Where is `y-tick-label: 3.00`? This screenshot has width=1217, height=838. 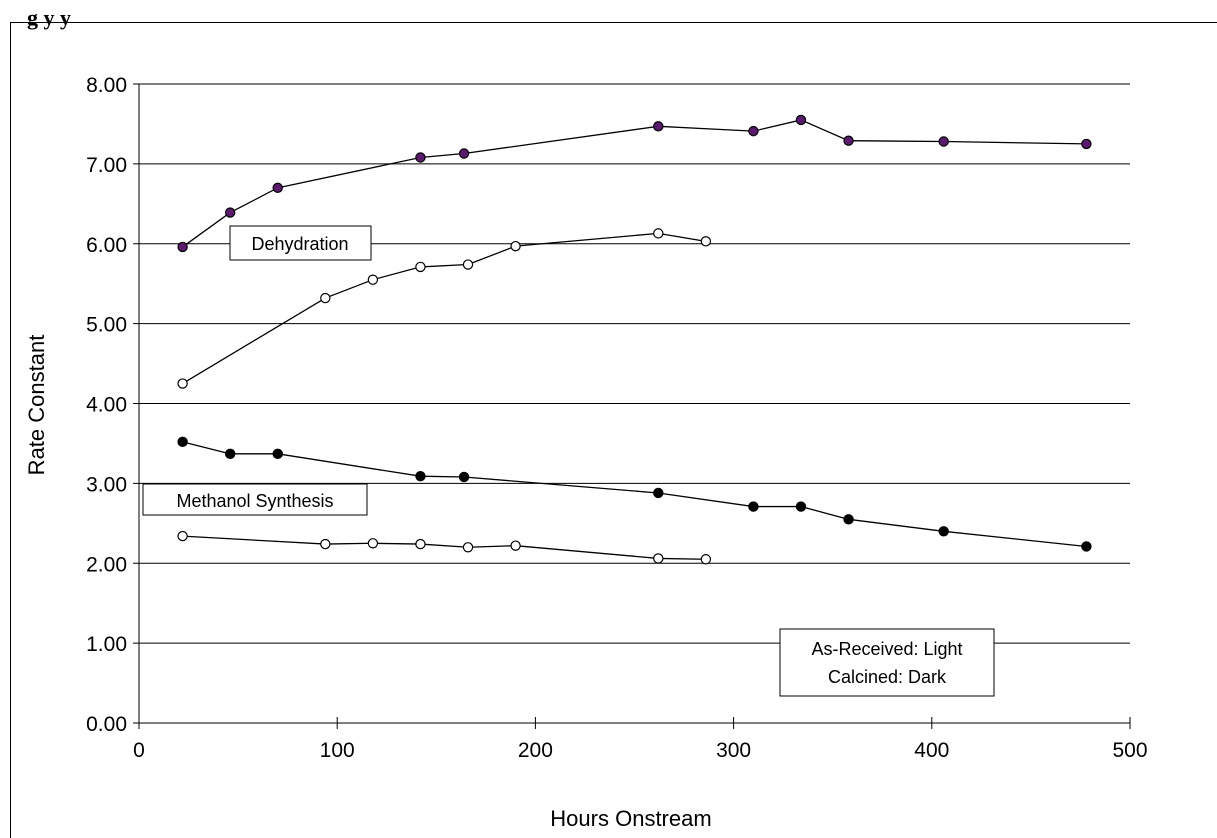 y-tick-label: 3.00 is located at coordinates (106, 484).